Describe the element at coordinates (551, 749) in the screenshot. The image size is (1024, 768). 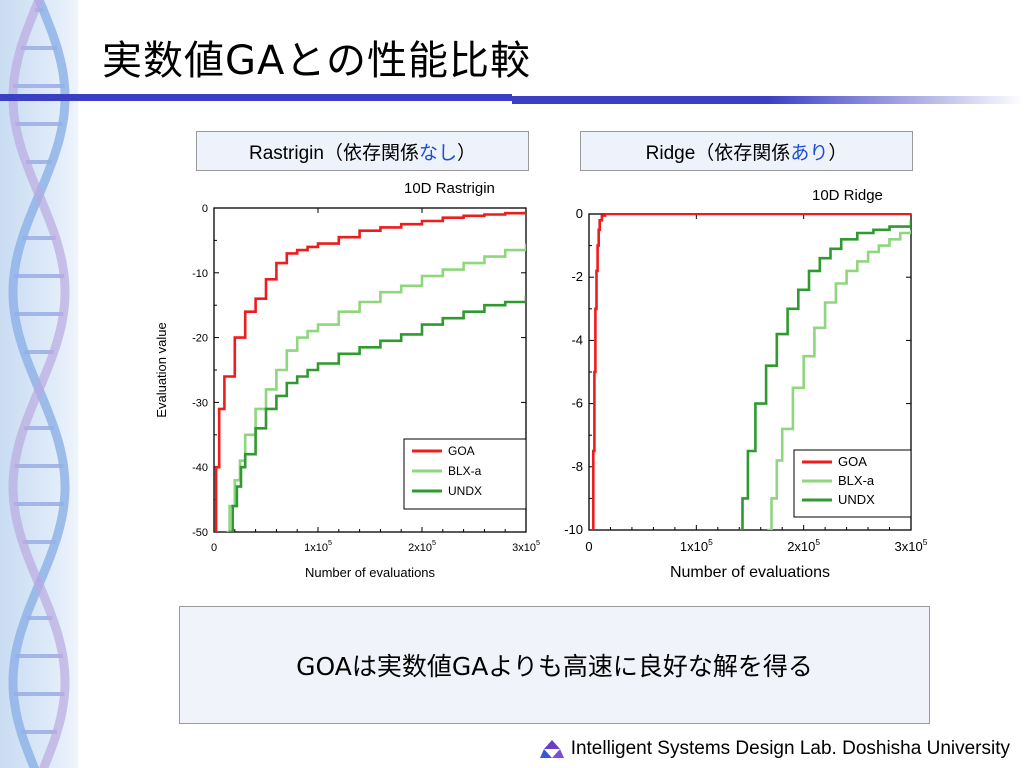
I see `lab-logo-icon` at that location.